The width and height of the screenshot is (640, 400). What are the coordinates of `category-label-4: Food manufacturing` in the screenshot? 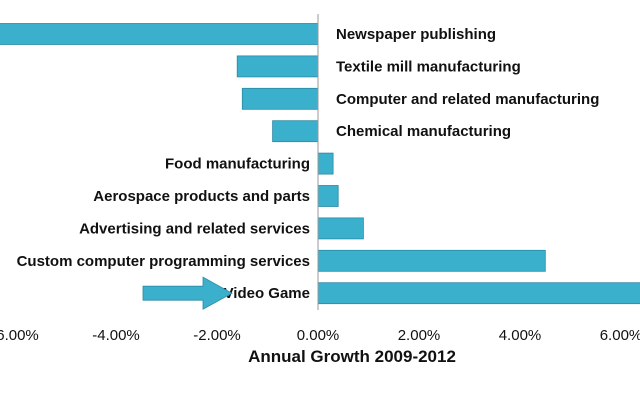 It's located at (237, 164).